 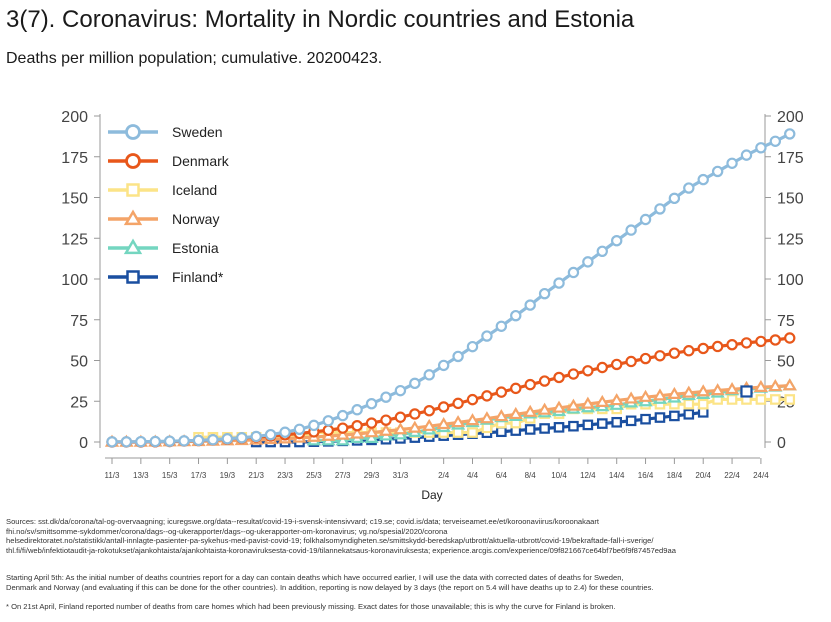 I want to click on y-tick-label-left: 150, so click(x=74, y=199).